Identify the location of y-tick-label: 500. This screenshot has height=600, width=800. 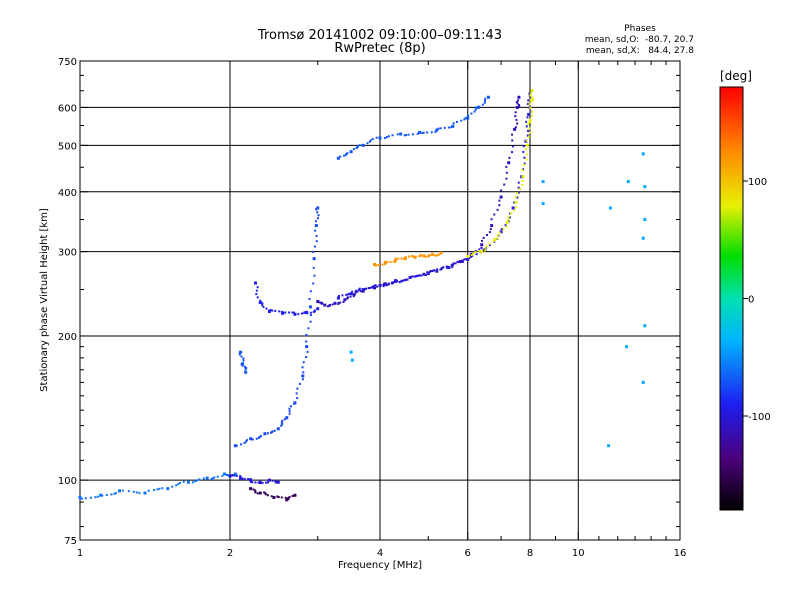
(67, 146).